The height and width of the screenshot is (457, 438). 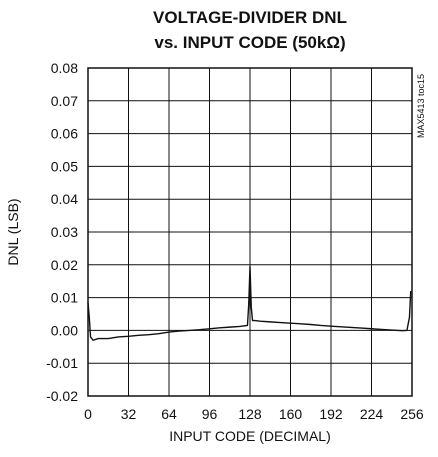 I want to click on figure-code-note: MAX5413 toc15, so click(x=421, y=106).